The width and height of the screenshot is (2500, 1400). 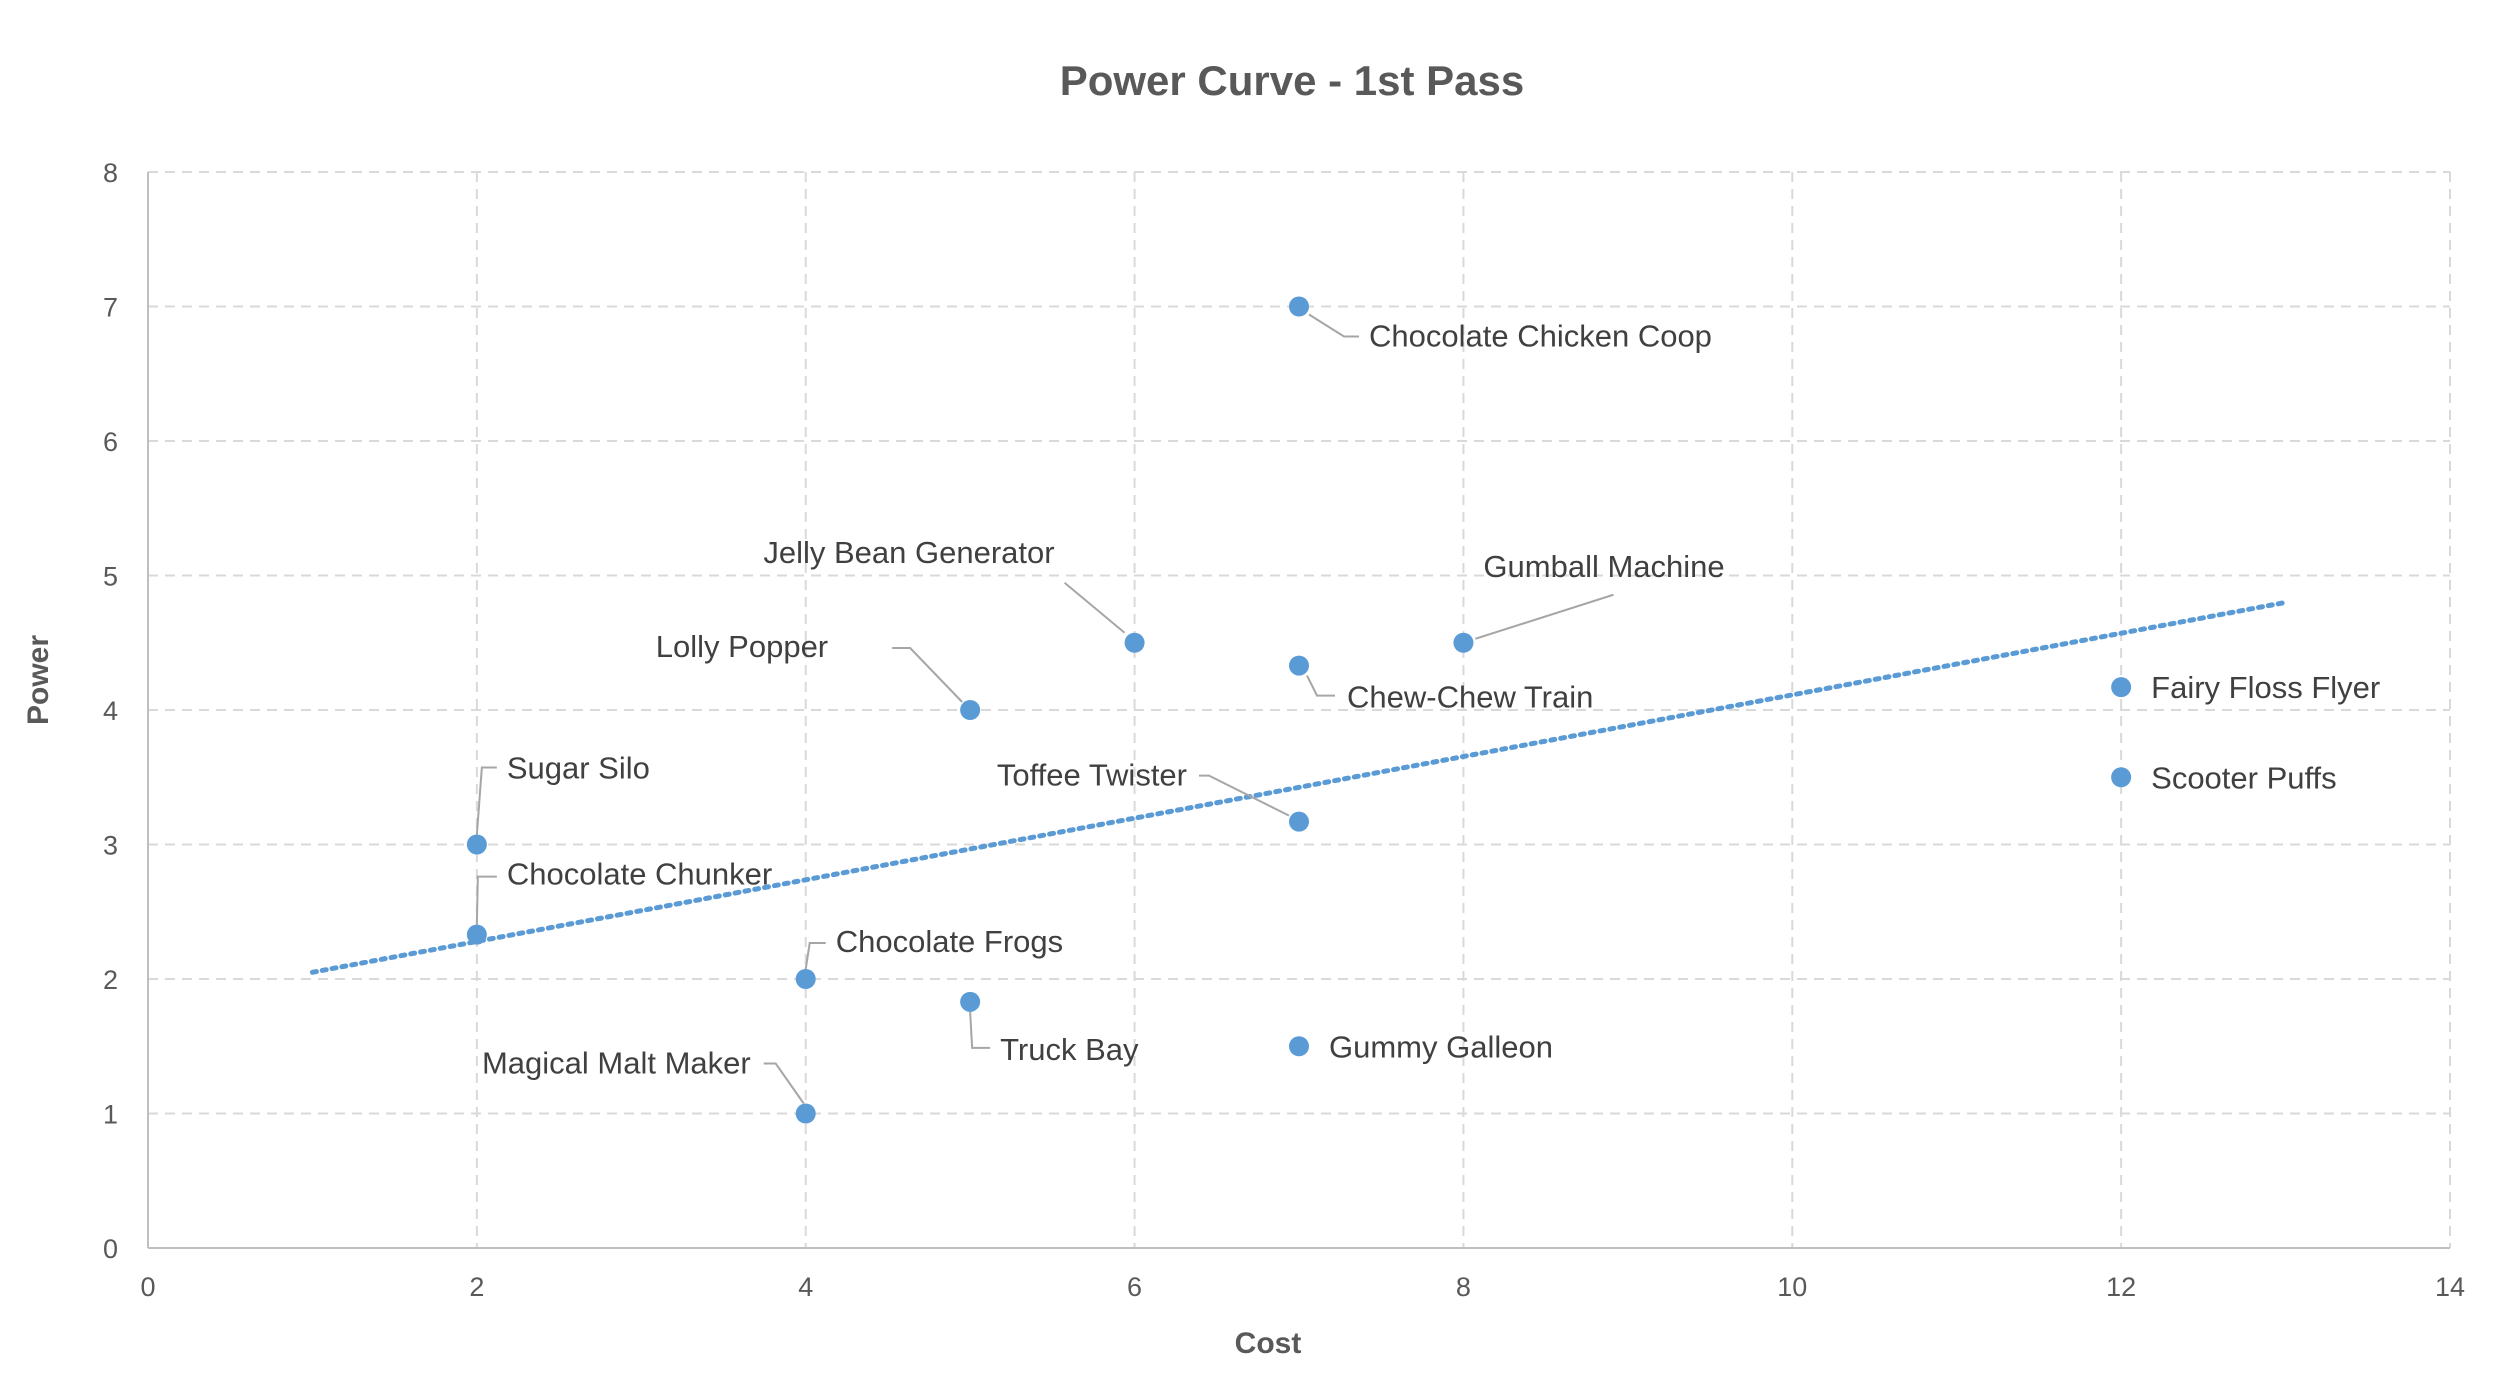 What do you see at coordinates (1463, 1287) in the screenshot?
I see `x-tick-label: 8` at bounding box center [1463, 1287].